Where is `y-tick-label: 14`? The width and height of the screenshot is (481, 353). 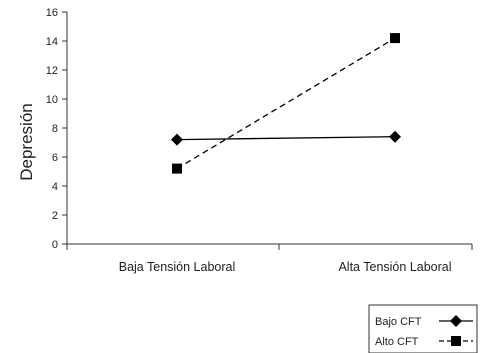 y-tick-label: 14 is located at coordinates (52, 42).